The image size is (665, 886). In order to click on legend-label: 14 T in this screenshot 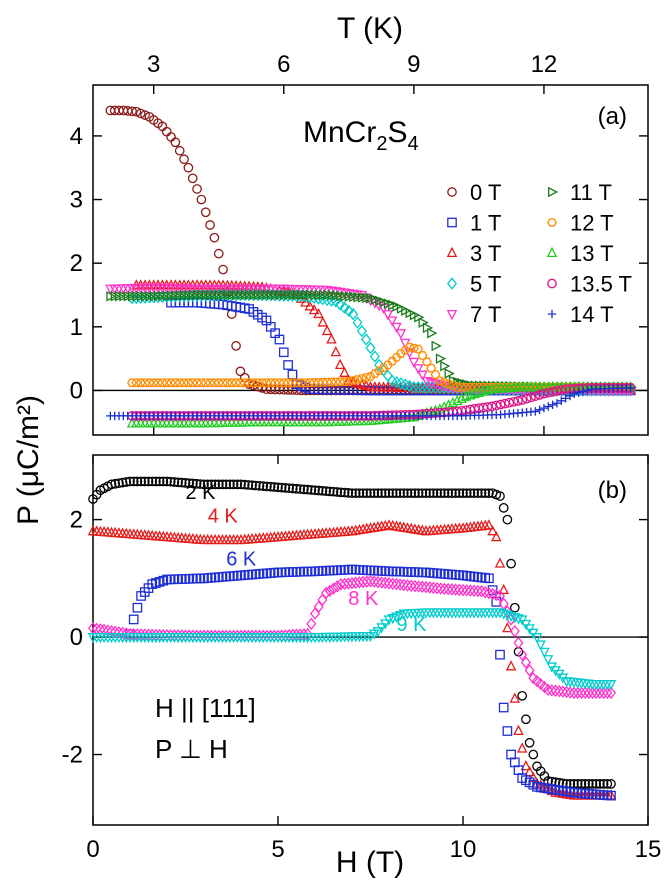, I will do `click(592, 314)`.